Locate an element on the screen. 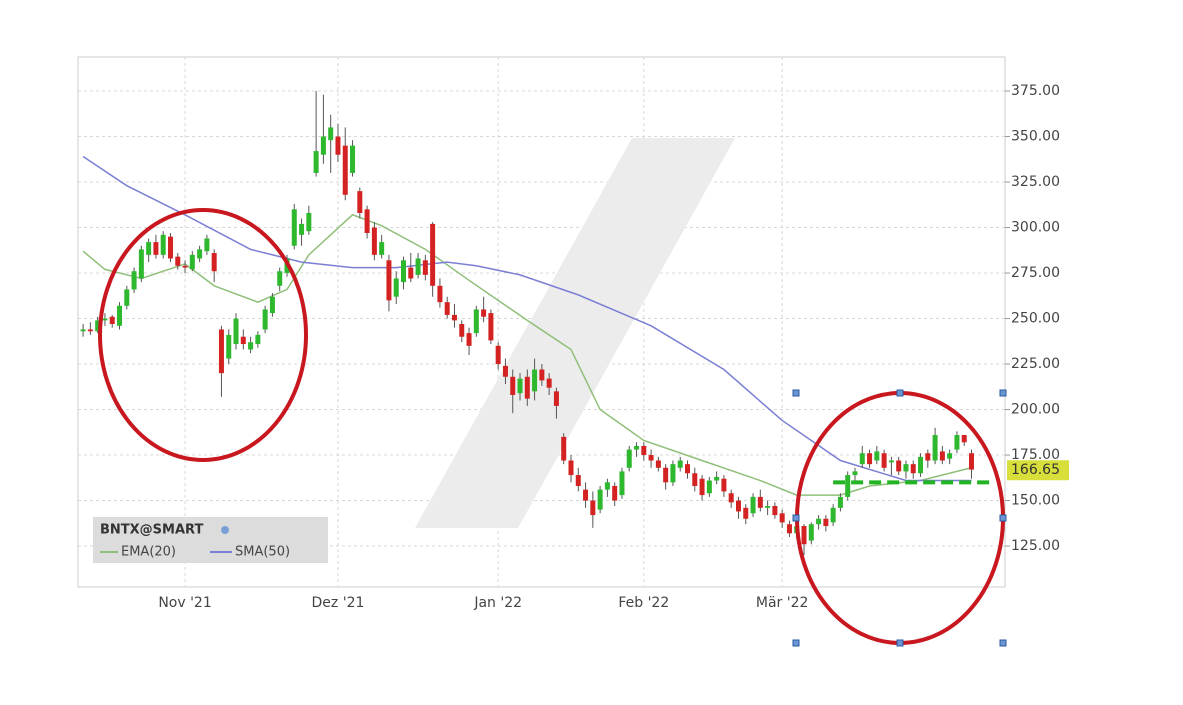 This screenshot has width=1183, height=705. selection-handles is located at coordinates (899, 518).